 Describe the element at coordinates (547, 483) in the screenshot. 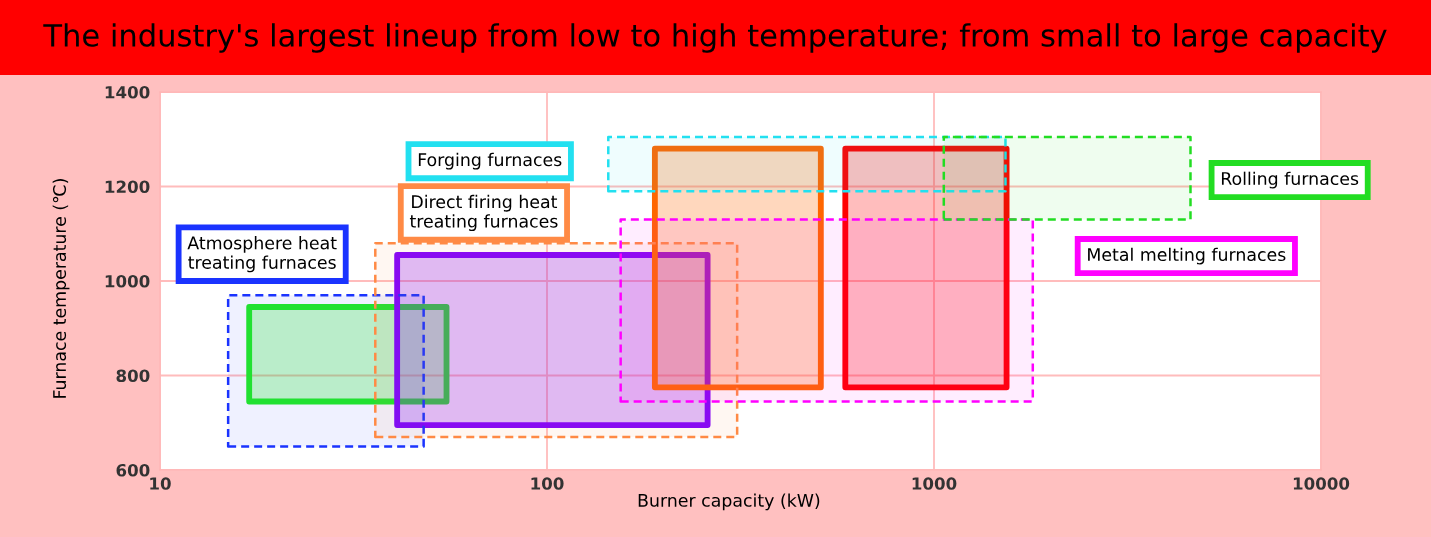

I see `x-tick-label: 100` at that location.